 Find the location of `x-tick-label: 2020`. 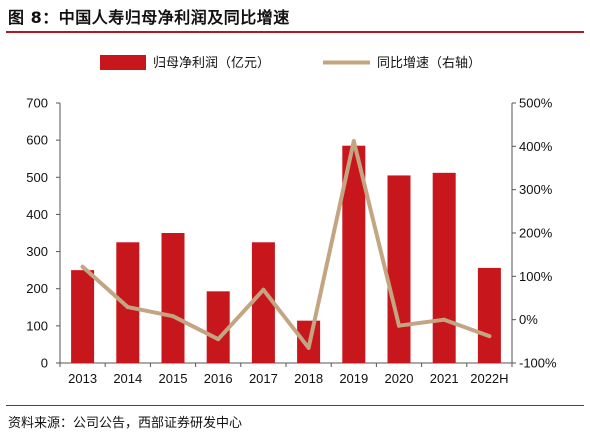

x-tick-label: 2020 is located at coordinates (399, 378).